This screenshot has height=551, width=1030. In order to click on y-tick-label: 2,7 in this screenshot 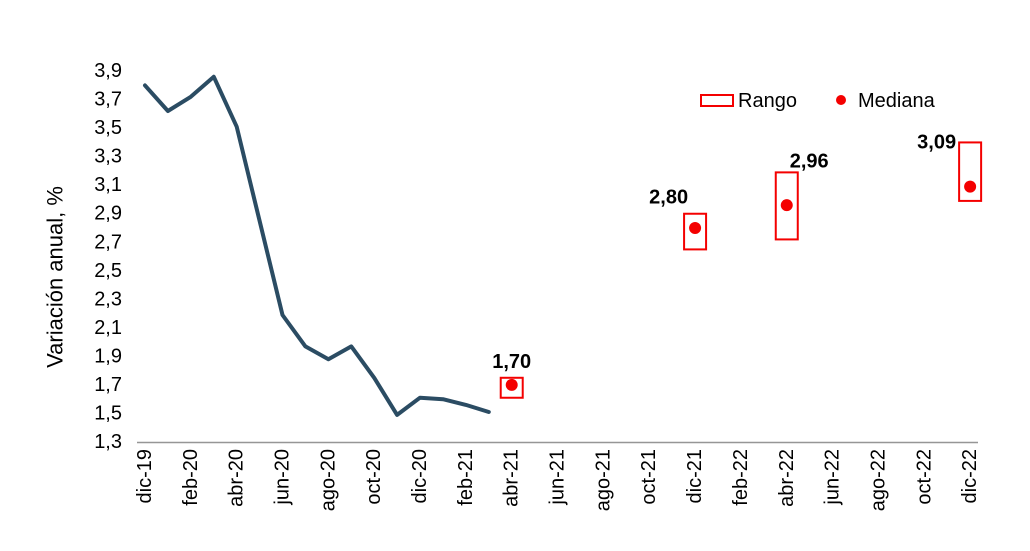, I will do `click(108, 242)`.